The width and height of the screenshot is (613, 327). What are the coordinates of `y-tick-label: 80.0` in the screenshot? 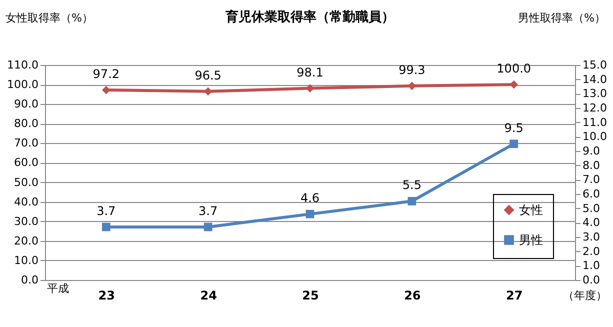 It's located at (26, 123).